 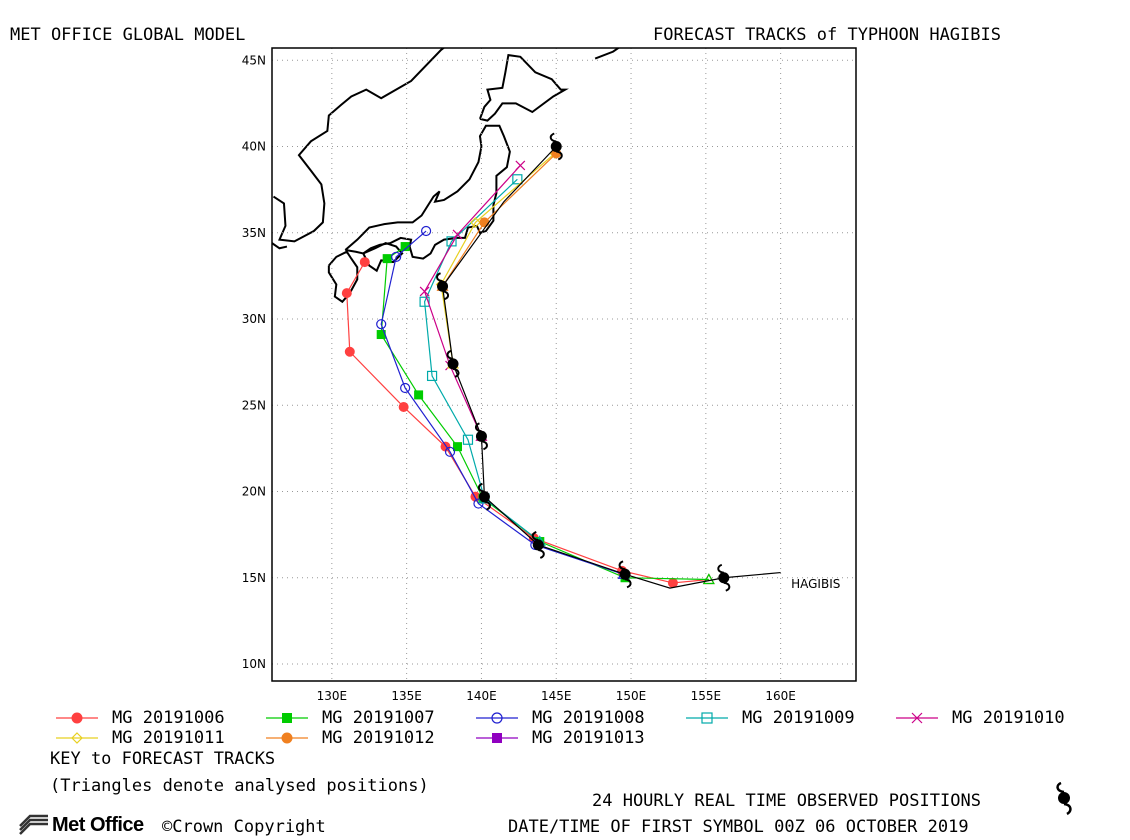 What do you see at coordinates (1008, 718) in the screenshot?
I see `legend-label: MG 20191010` at bounding box center [1008, 718].